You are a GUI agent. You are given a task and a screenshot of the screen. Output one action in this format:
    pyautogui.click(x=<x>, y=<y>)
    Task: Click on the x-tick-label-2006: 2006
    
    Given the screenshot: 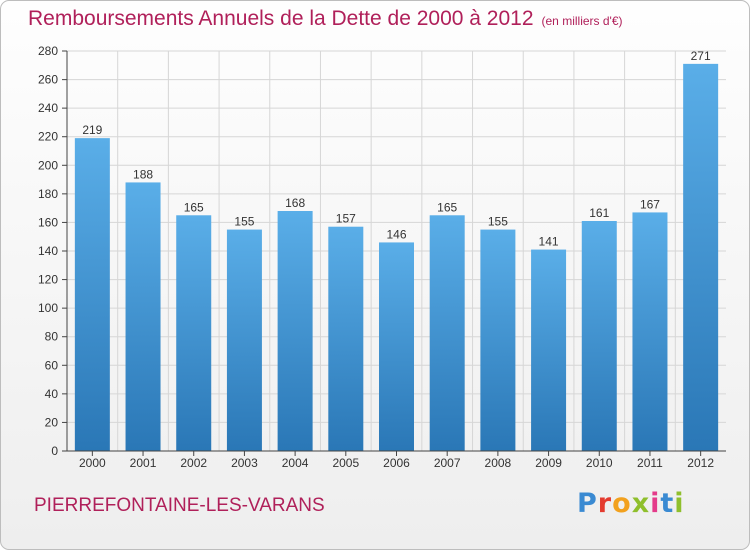 What is the action you would take?
    pyautogui.click(x=396, y=463)
    